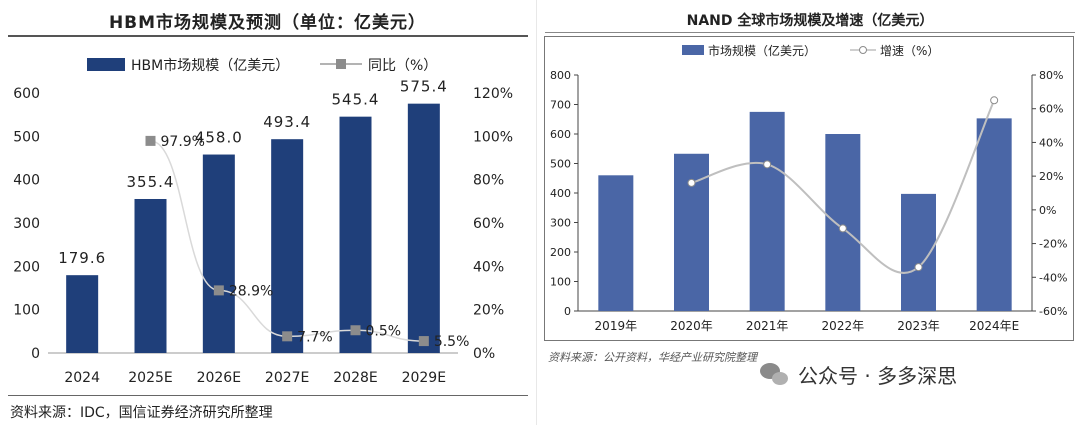 Image resolution: width=1080 pixels, height=425 pixels. I want to click on y-right-tick-label: 120%, so click(493, 94).